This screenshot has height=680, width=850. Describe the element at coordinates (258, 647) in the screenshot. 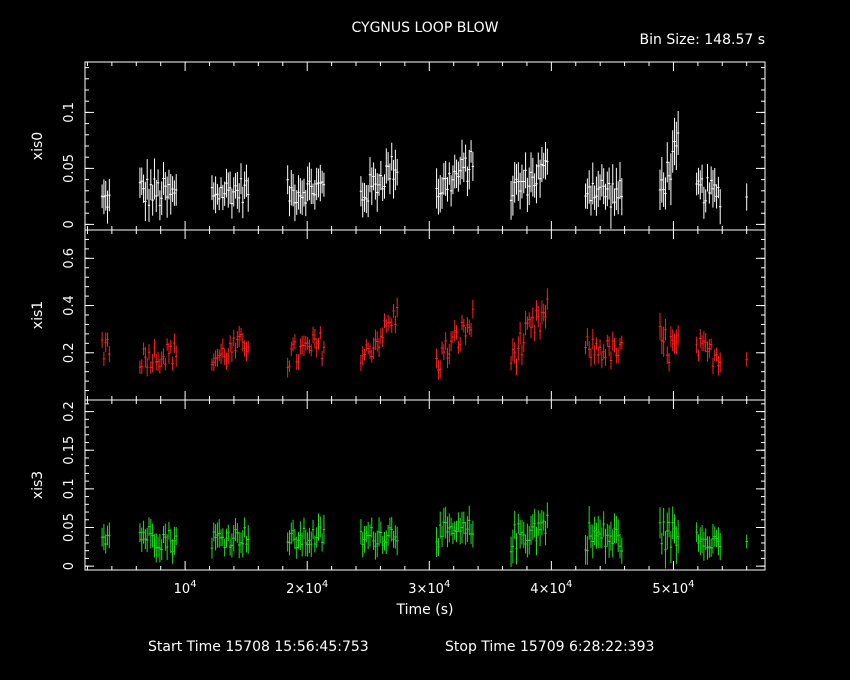

I see `start-time: Start Time 15708 15:56:45:753` at that location.